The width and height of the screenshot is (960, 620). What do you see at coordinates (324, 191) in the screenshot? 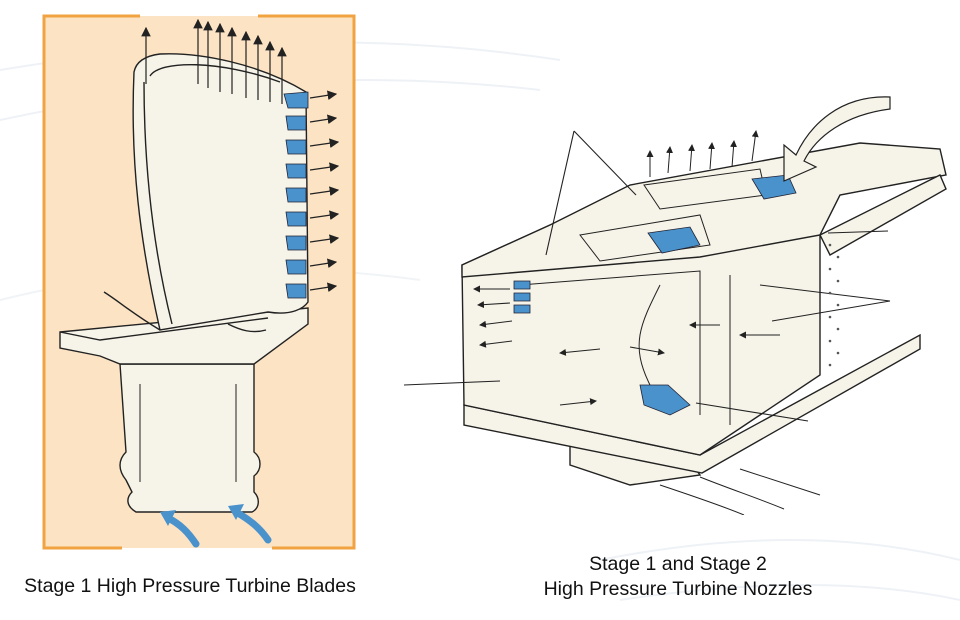
I see `trailing-edge-cooling-arrows` at bounding box center [324, 191].